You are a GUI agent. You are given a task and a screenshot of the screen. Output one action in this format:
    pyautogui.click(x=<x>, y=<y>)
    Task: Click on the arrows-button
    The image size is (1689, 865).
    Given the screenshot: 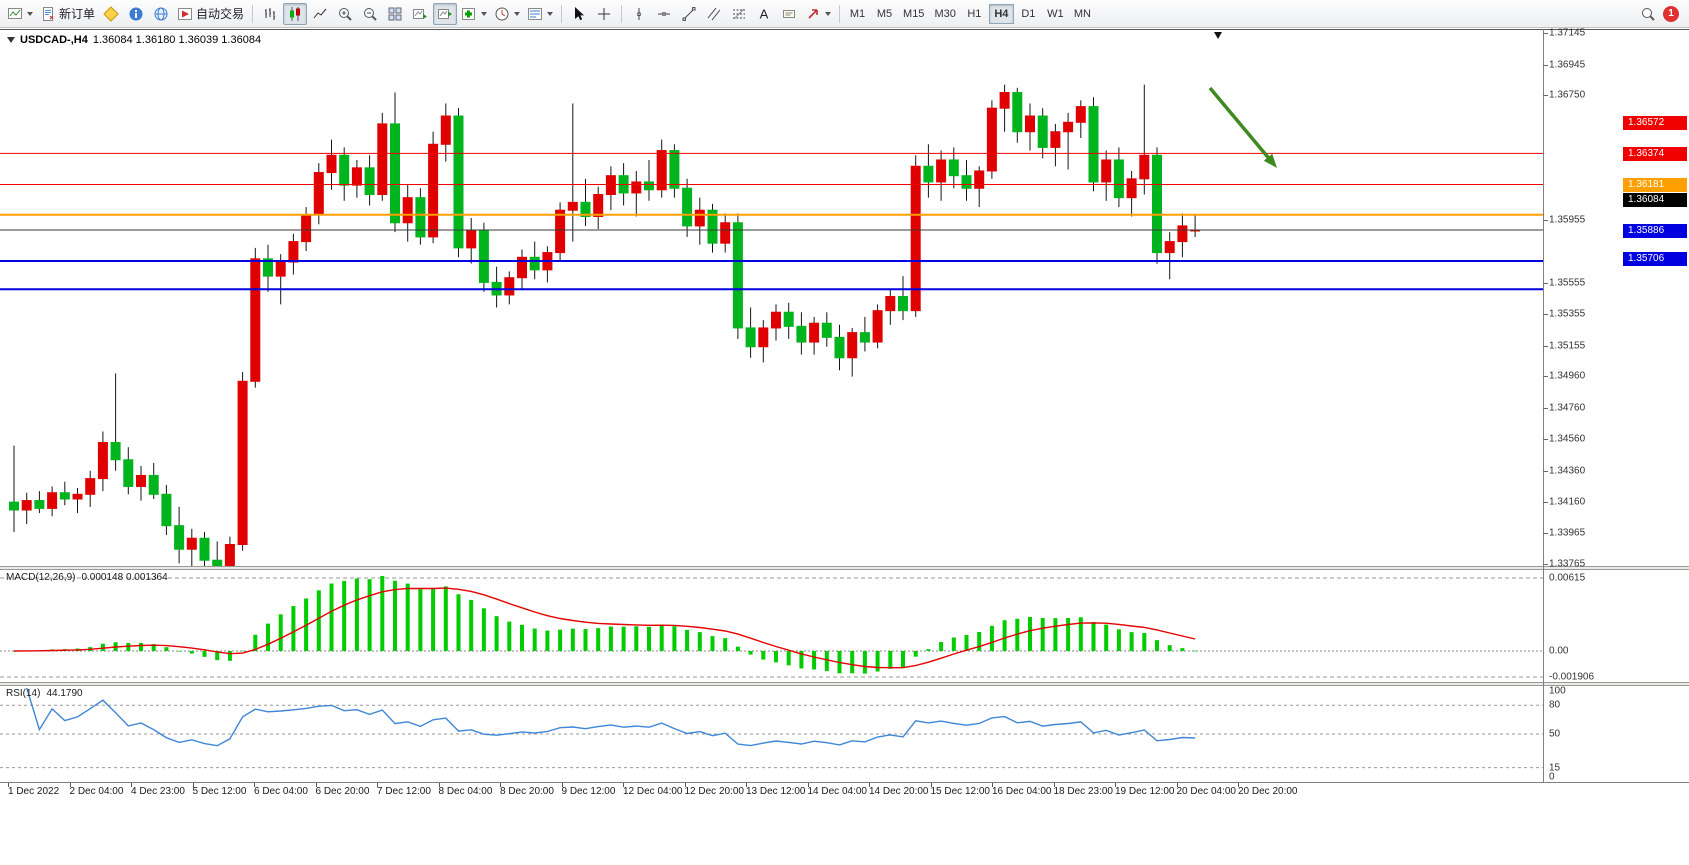 What is the action you would take?
    pyautogui.click(x=818, y=14)
    